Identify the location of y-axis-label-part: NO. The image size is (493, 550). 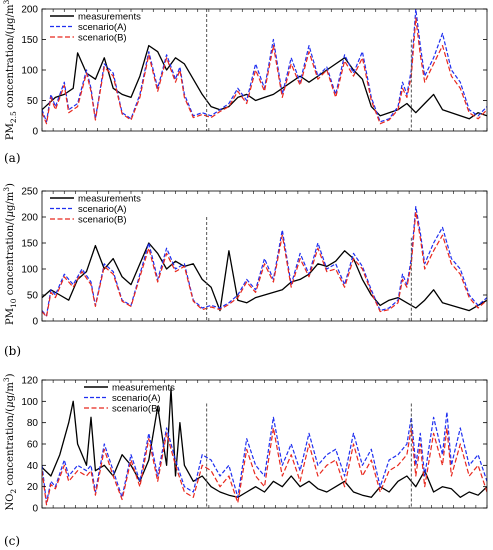
(10, 502).